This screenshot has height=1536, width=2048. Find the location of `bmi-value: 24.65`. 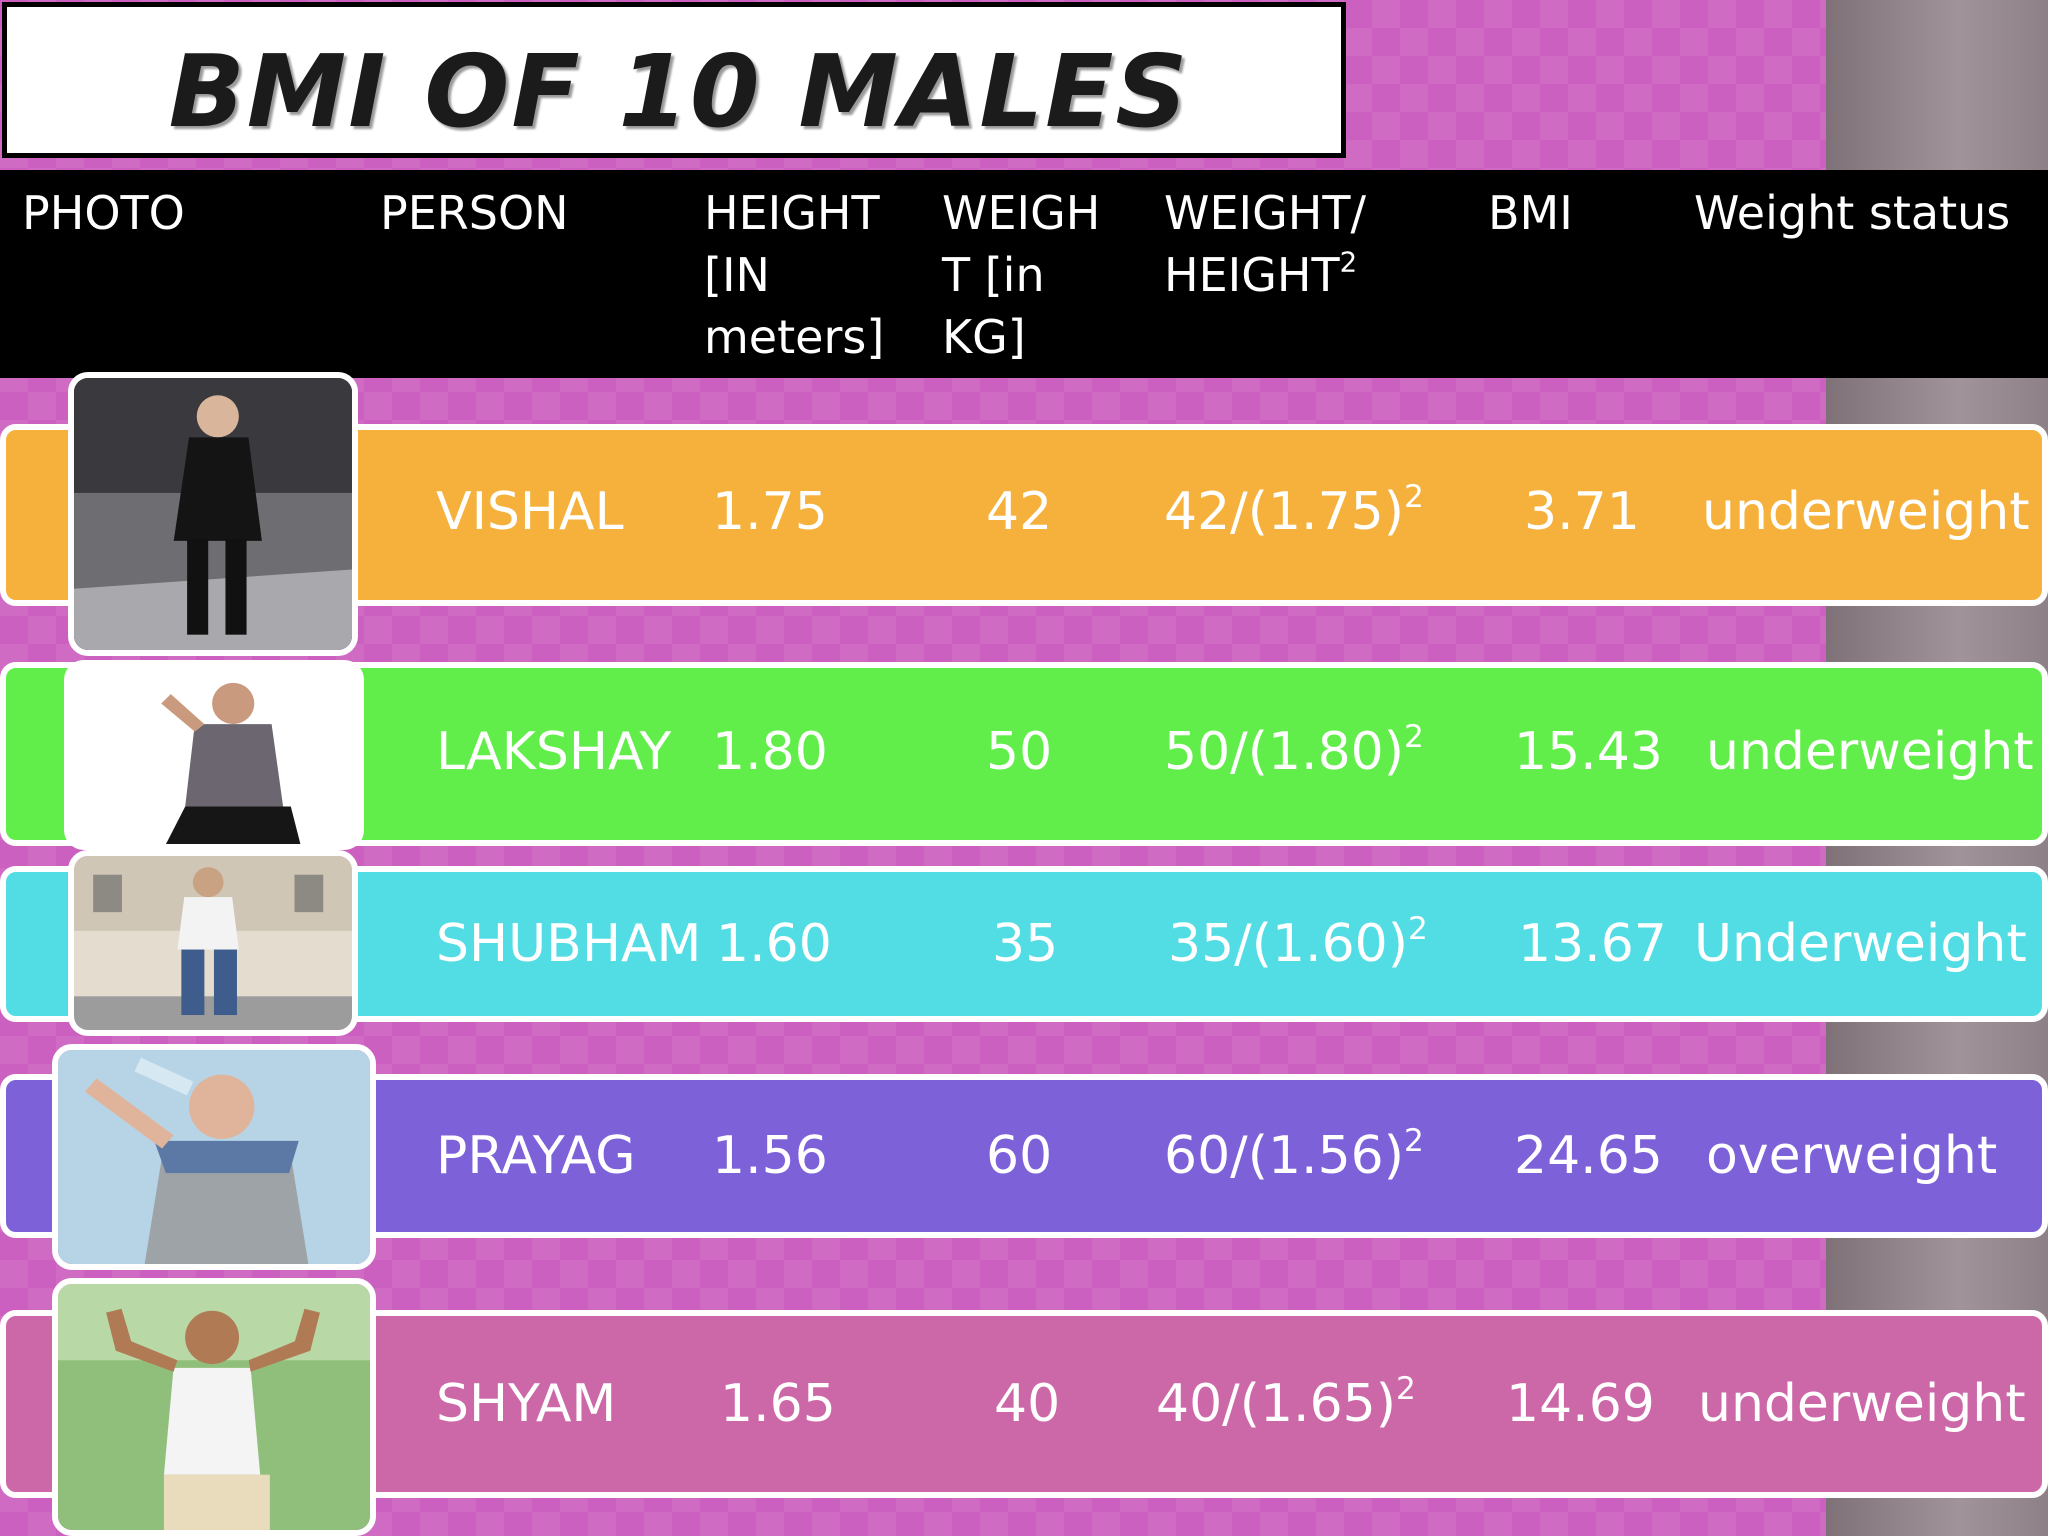

bmi-value: 24.65 is located at coordinates (1588, 1156).